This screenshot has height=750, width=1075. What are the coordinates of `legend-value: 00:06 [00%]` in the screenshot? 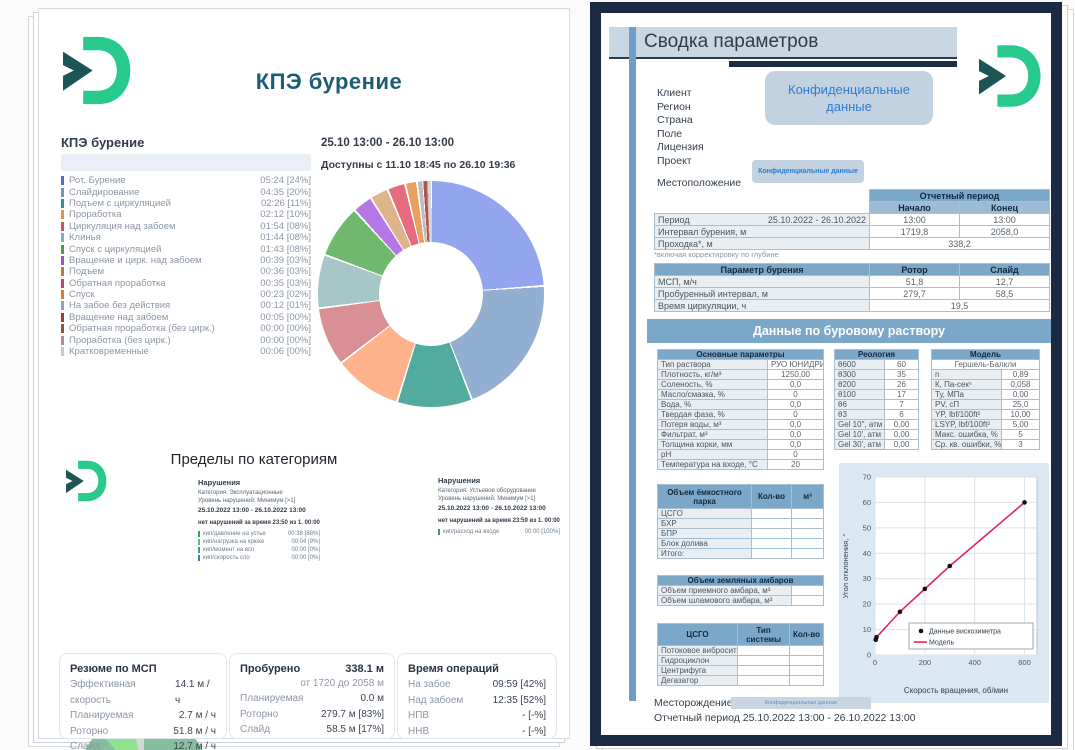 It's located at (285, 352).